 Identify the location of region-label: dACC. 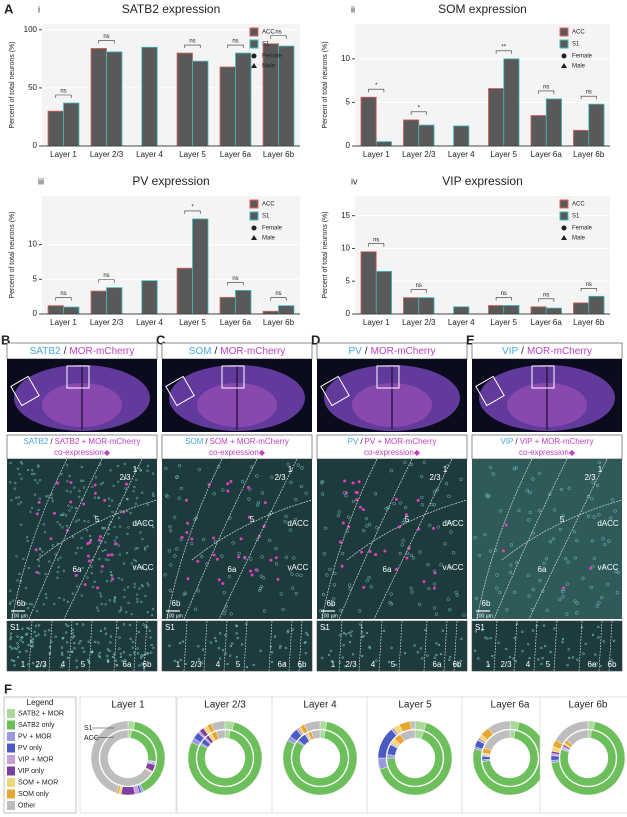
(143, 523).